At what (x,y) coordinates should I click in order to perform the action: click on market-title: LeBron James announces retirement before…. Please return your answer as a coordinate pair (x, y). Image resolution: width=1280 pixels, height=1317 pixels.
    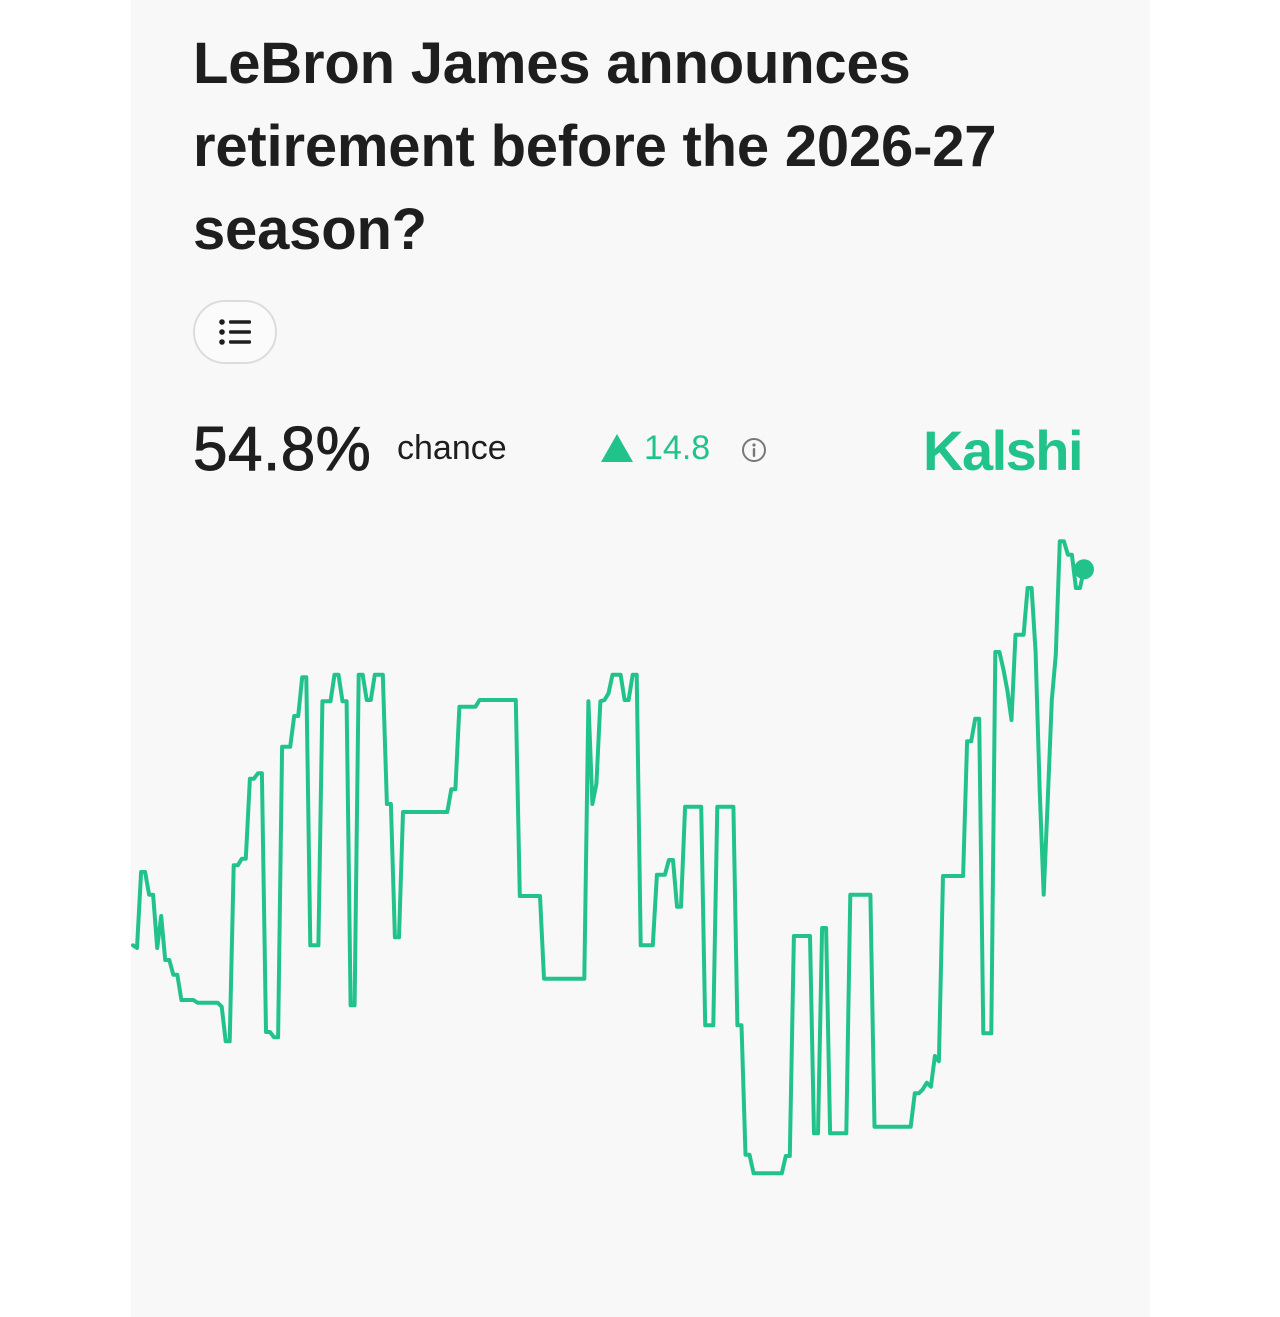
    Looking at the image, I should click on (595, 146).